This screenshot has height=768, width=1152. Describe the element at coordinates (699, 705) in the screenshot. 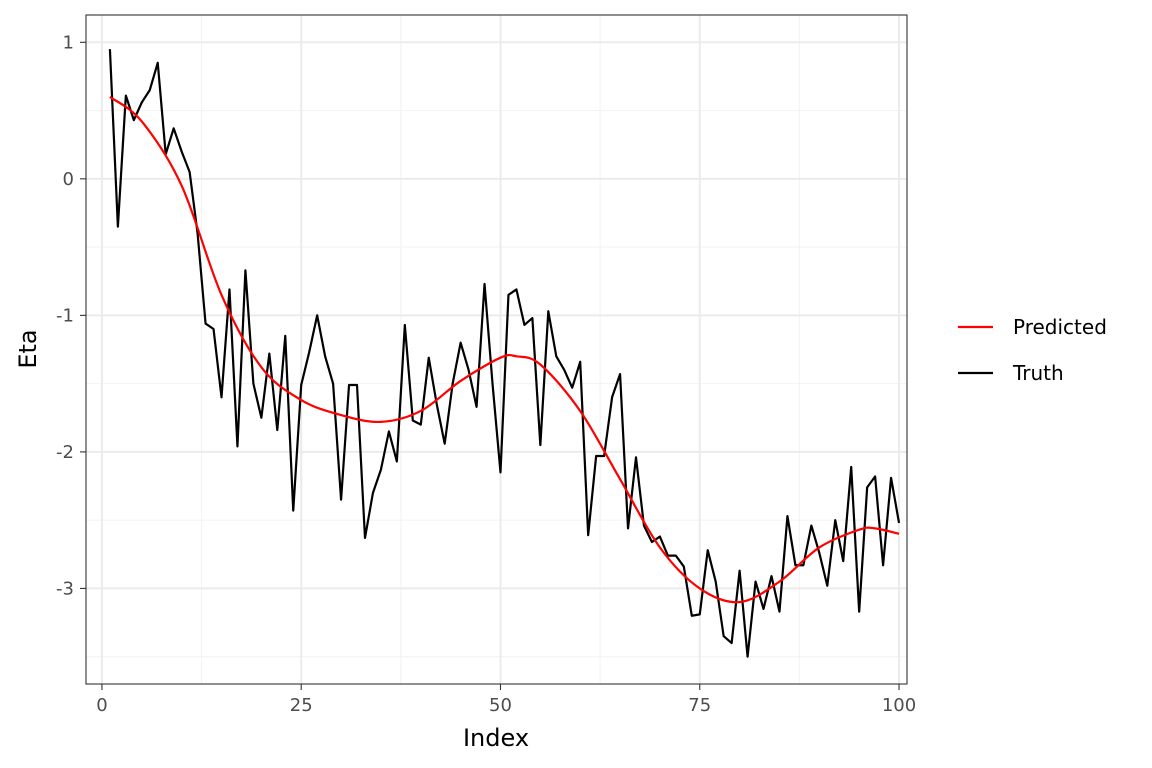

I see `x-tick-label: 75` at that location.